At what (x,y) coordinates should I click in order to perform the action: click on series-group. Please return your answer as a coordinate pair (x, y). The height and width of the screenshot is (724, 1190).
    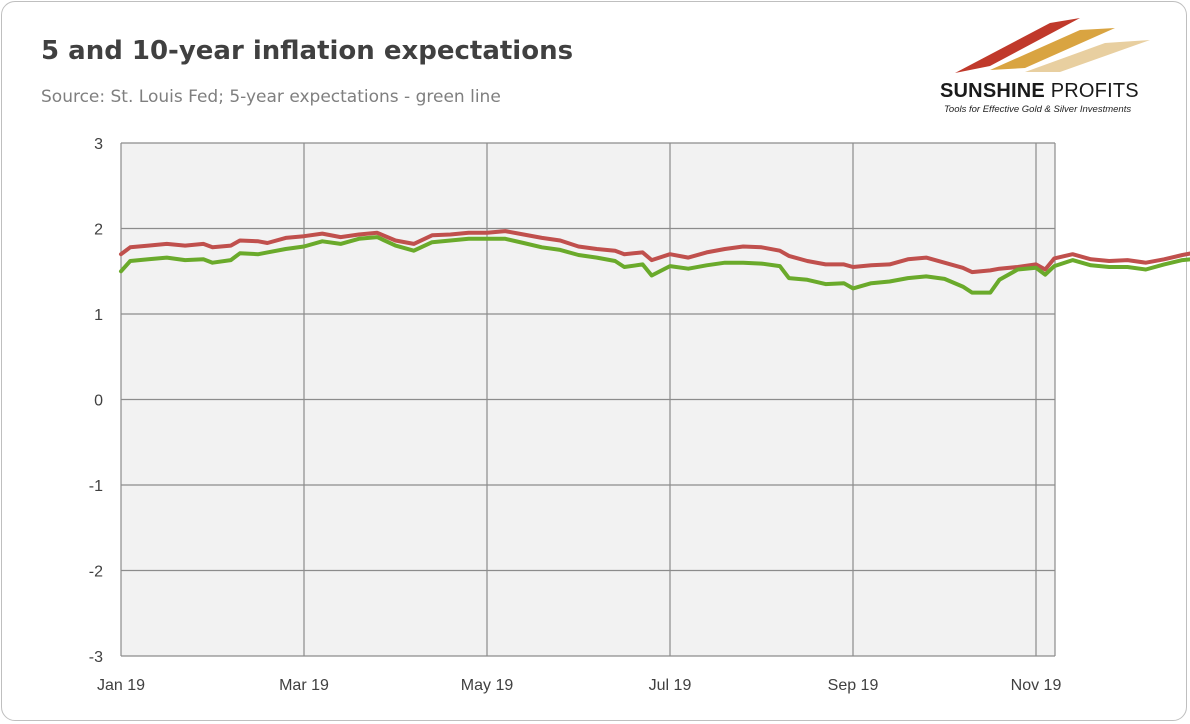
    Looking at the image, I should click on (654, 262).